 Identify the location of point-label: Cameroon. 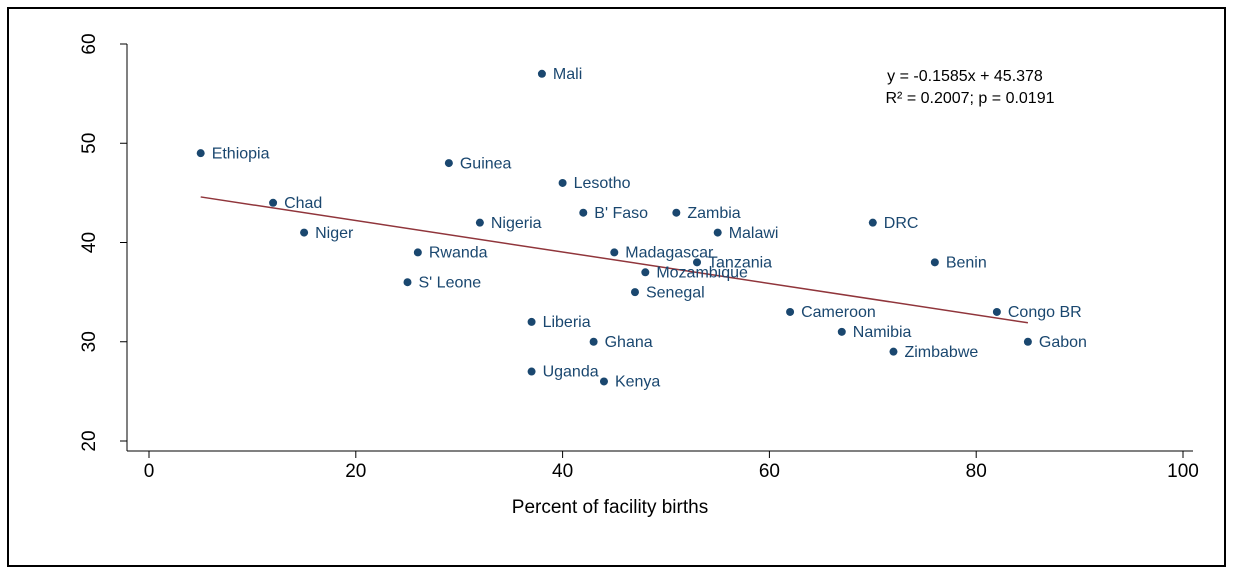
(838, 312).